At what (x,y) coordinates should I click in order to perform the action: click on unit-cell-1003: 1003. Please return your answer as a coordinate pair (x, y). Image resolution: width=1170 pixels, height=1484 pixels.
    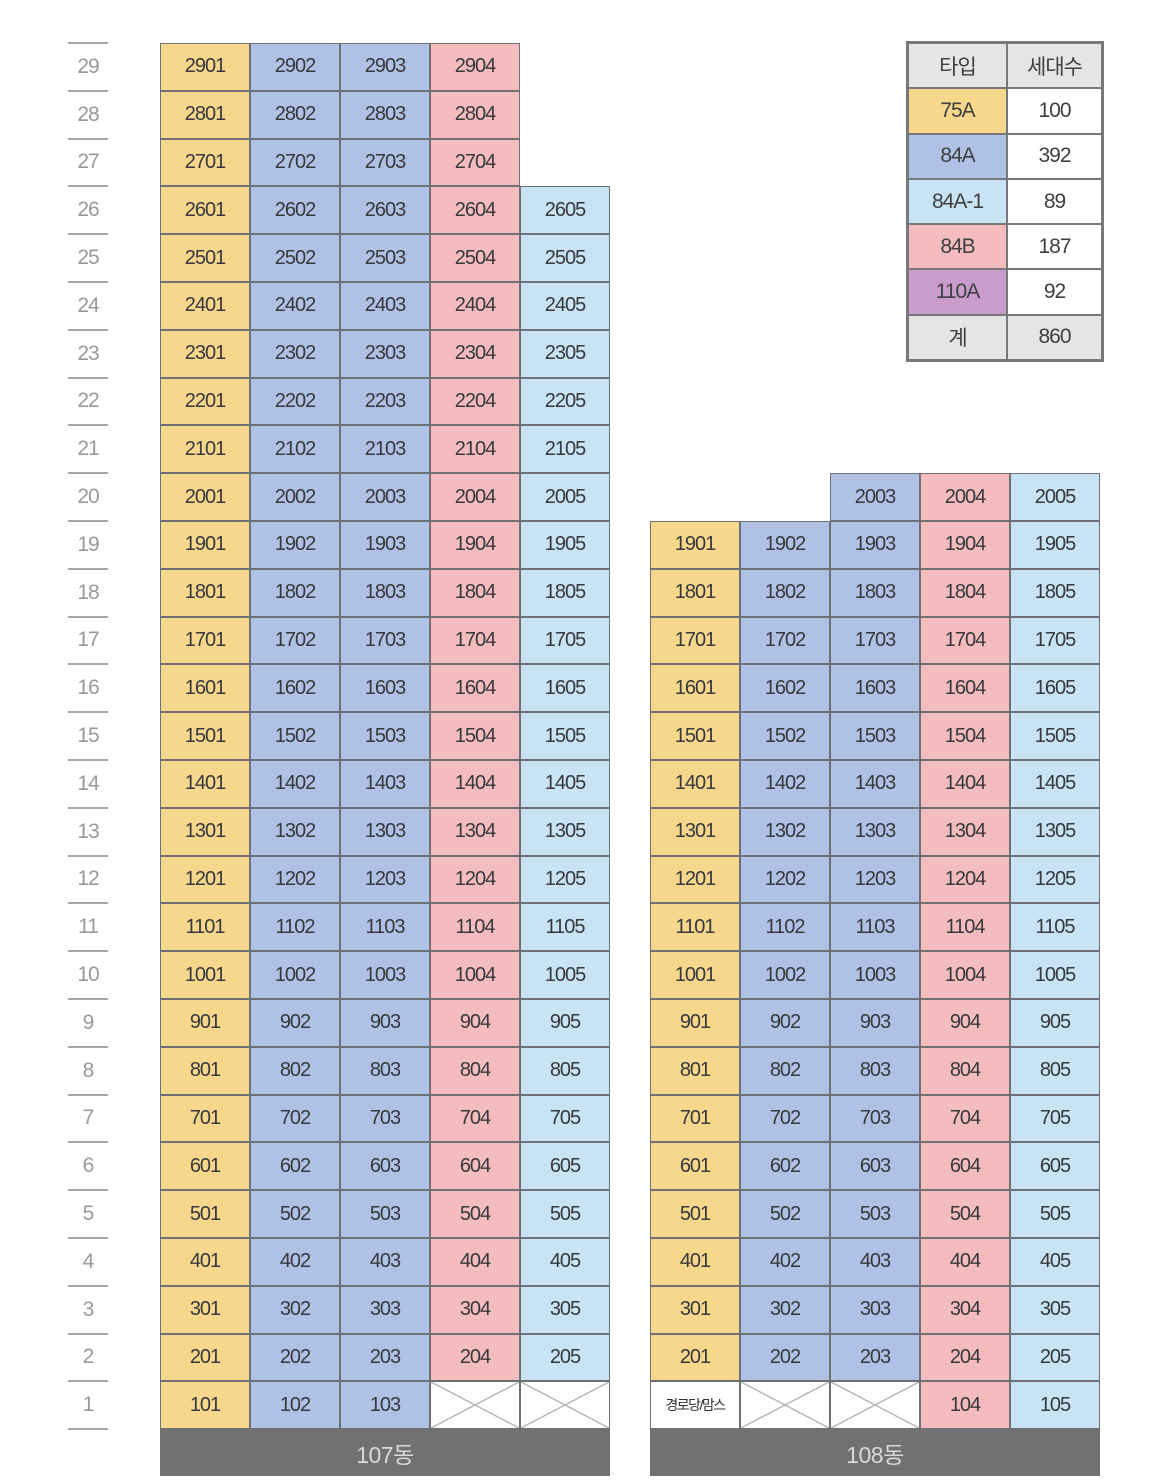
    Looking at the image, I should click on (385, 975).